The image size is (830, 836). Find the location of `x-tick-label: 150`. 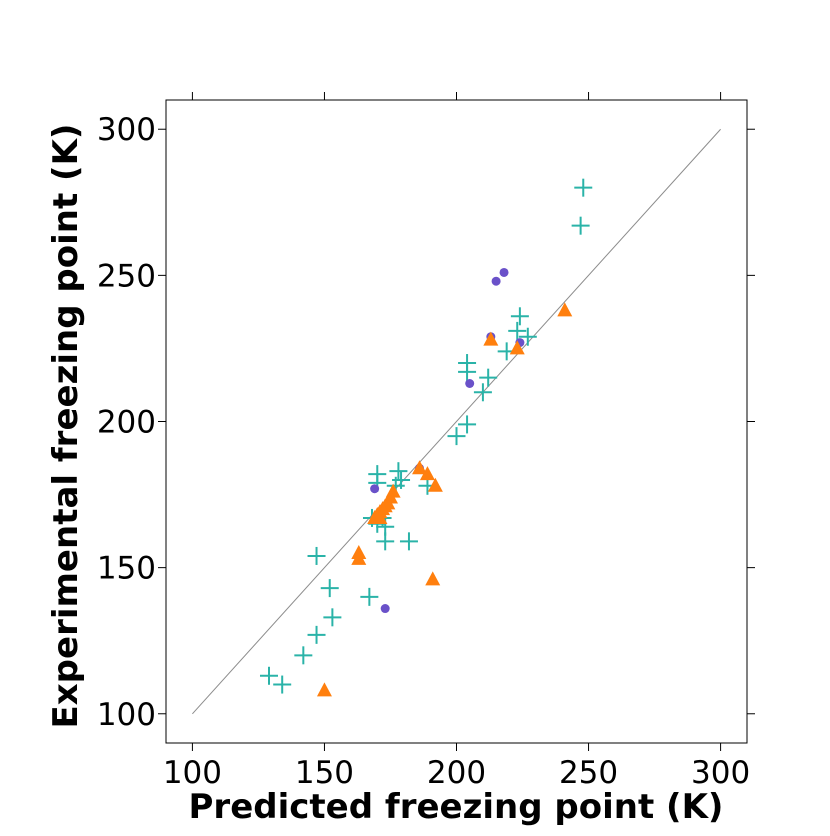

x-tick-label: 150 is located at coordinates (324, 773).